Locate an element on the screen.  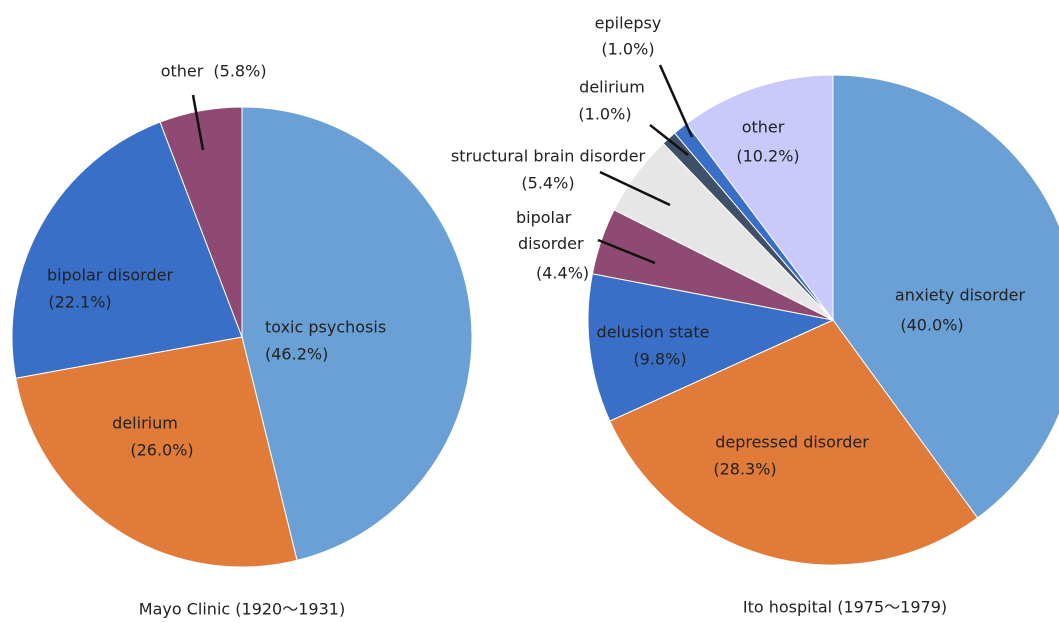
slice-label: toxic psychosis is located at coordinates (325, 327).